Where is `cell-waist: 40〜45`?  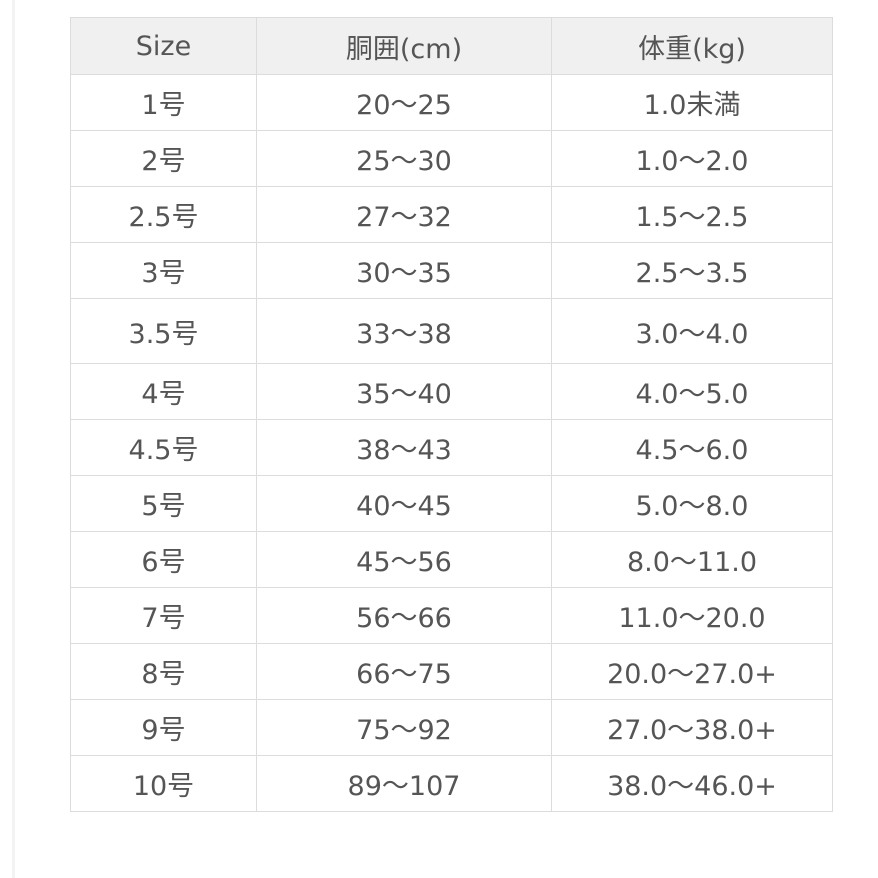 cell-waist: 40〜45 is located at coordinates (404, 503).